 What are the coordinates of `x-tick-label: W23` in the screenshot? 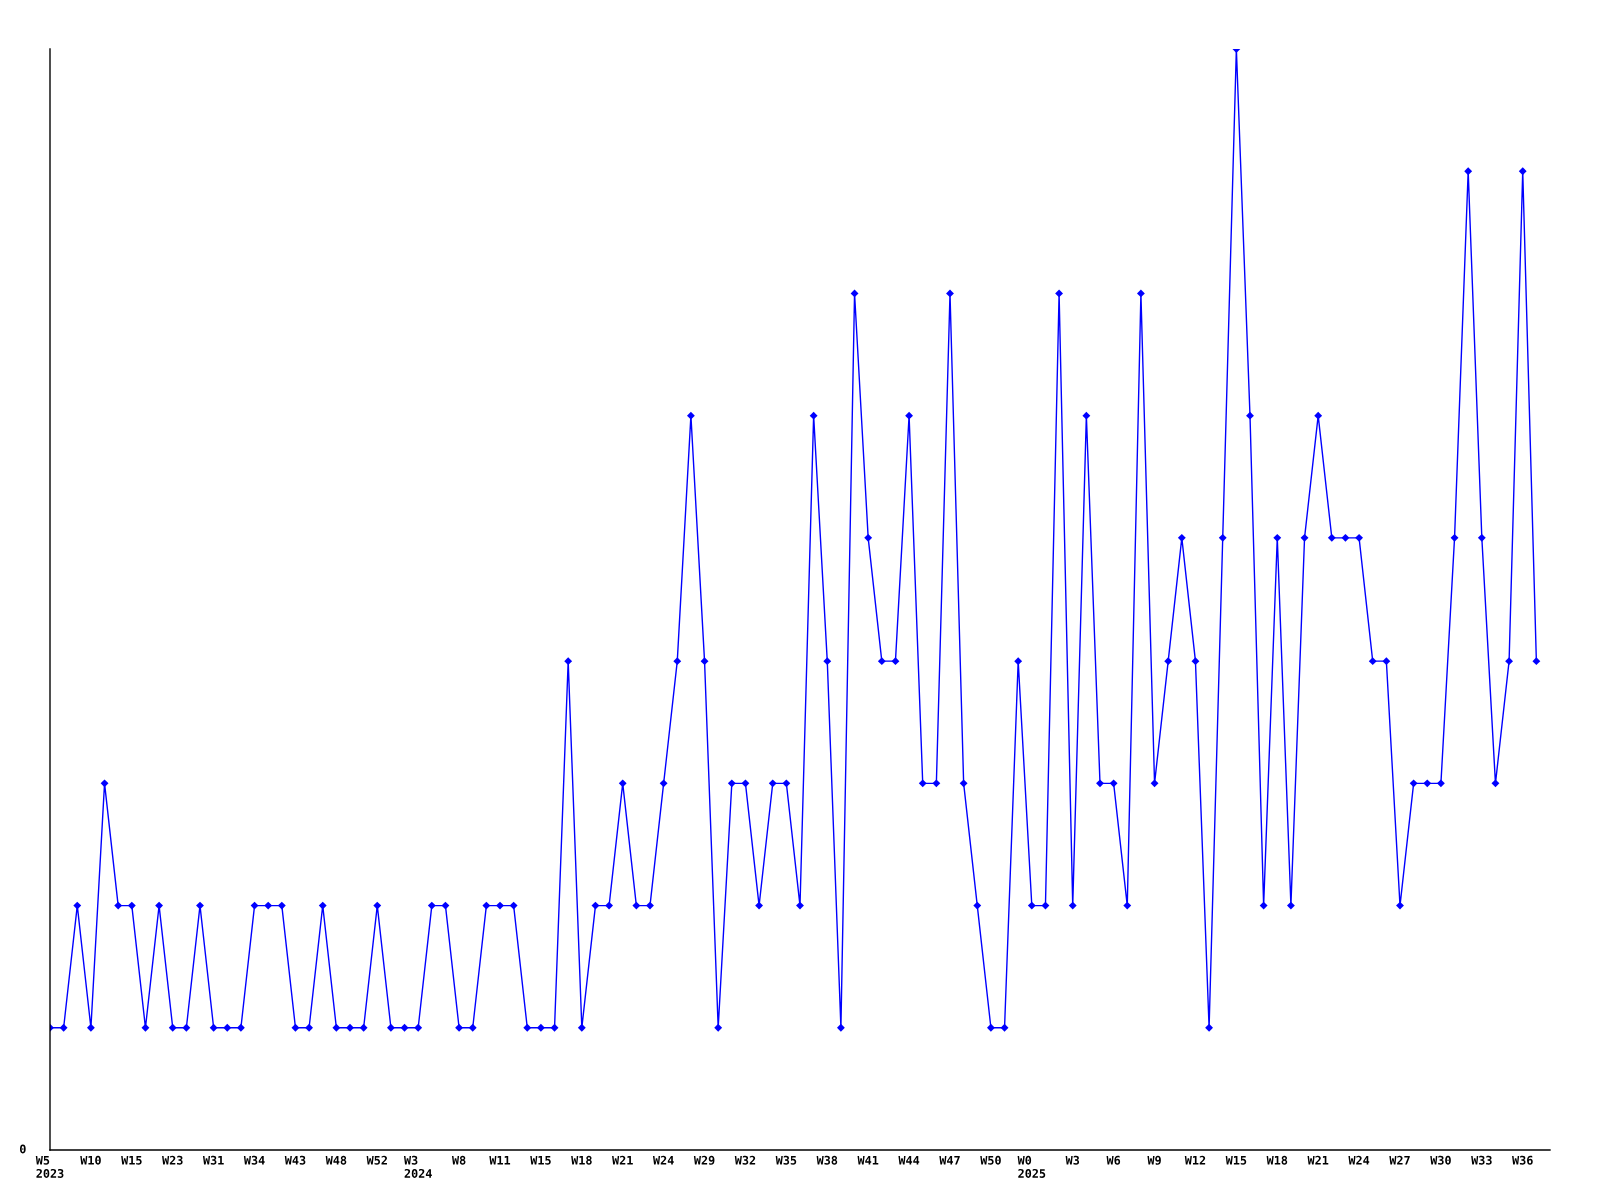 It's located at (172, 1160).